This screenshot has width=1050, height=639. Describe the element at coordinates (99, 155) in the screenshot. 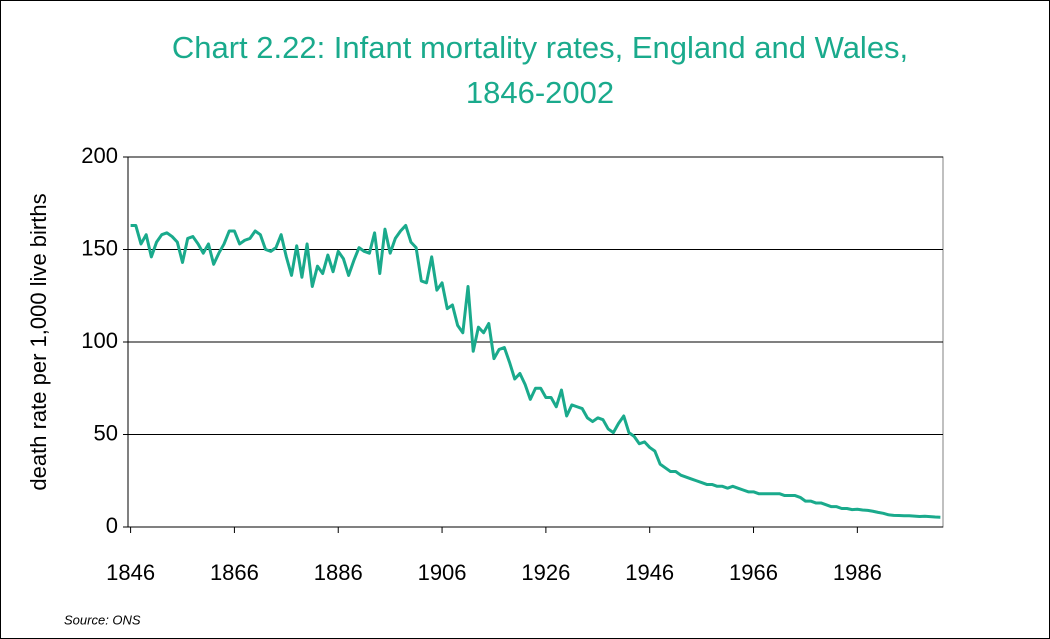

I see `y-tick-label: 200` at that location.